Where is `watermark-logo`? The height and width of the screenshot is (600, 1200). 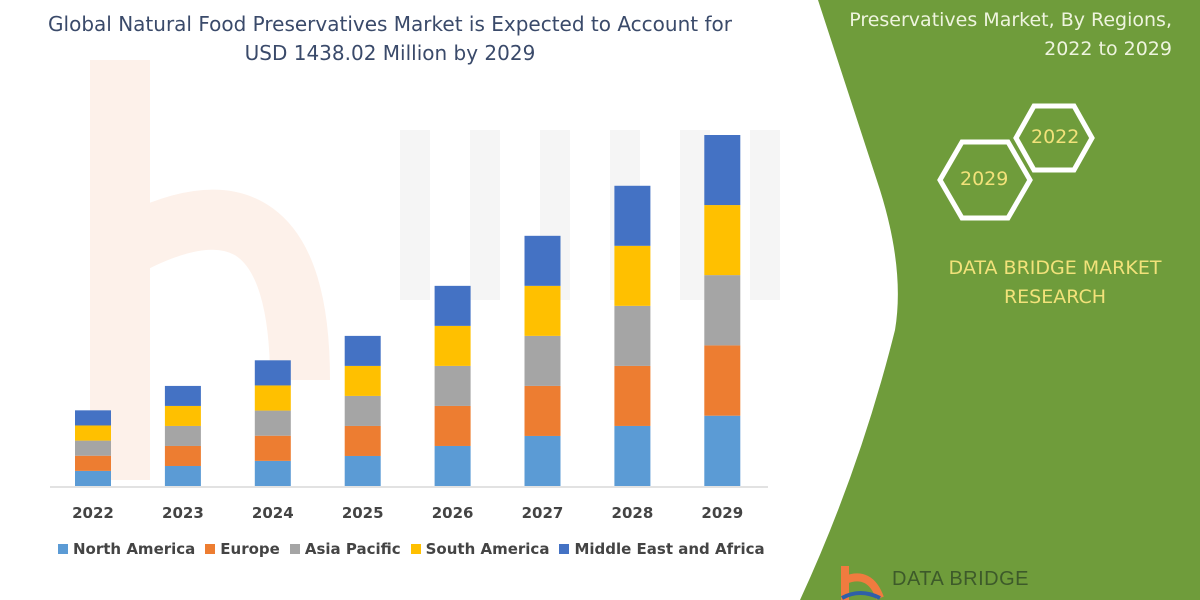 watermark-logo is located at coordinates (210, 270).